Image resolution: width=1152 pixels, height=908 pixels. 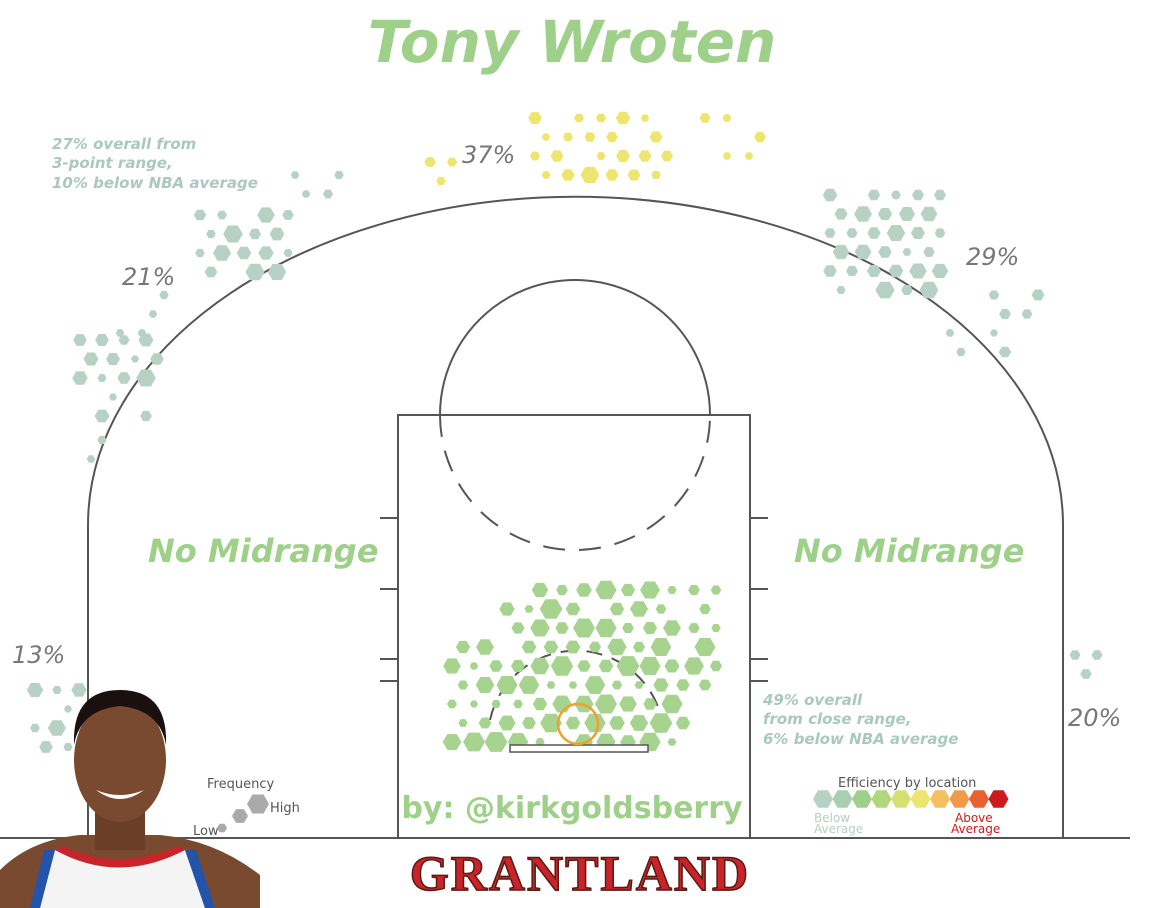 I want to click on legend-below: Below, so click(x=832, y=818).